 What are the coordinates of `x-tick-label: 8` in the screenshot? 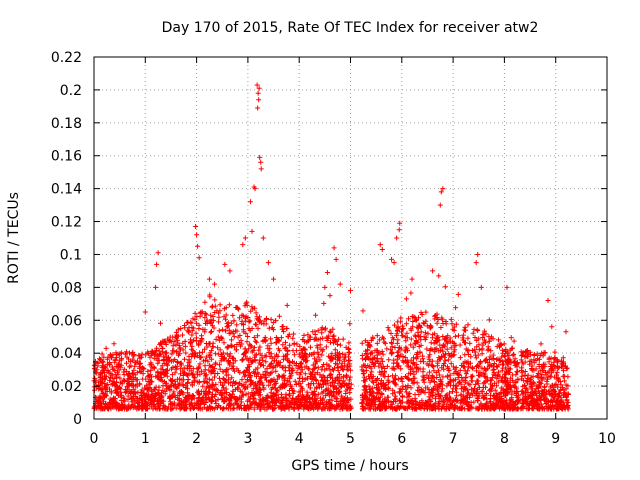 It's located at (504, 439).